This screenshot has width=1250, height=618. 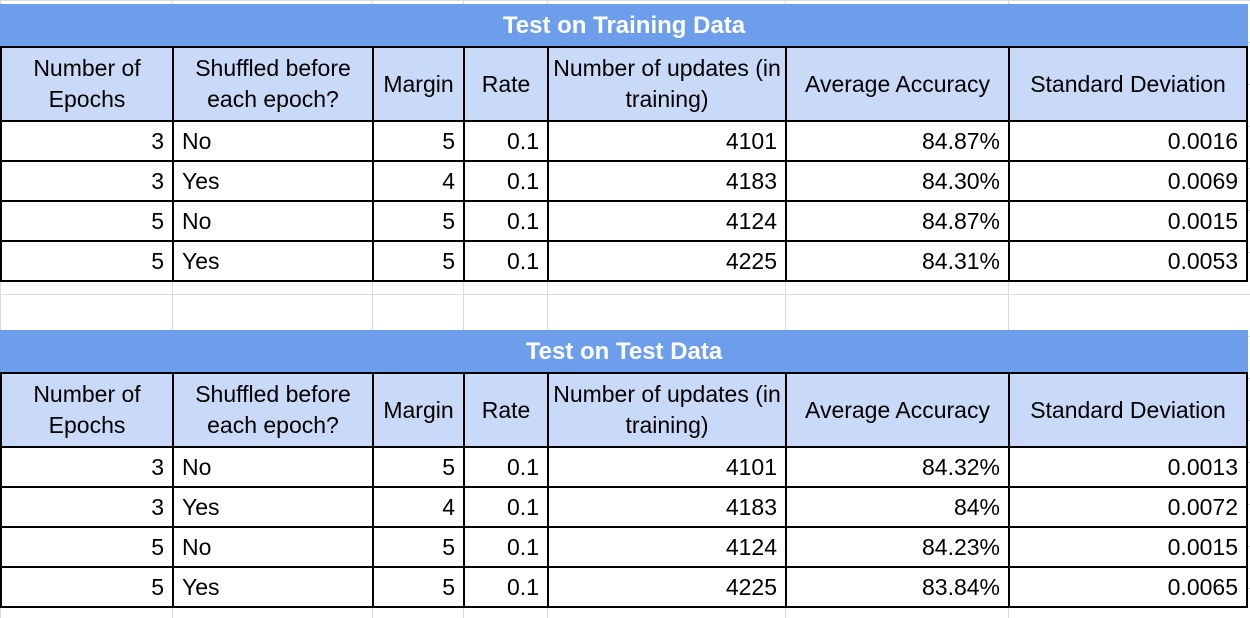 What do you see at coordinates (897, 587) in the screenshot?
I see `cell-accuracy: 83.84%` at bounding box center [897, 587].